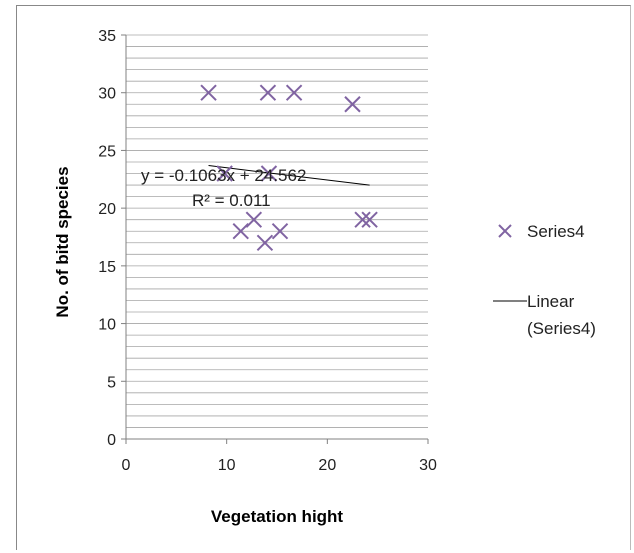 This screenshot has height=553, width=634. What do you see at coordinates (327, 465) in the screenshot?
I see `x-tick-label: 20` at bounding box center [327, 465].